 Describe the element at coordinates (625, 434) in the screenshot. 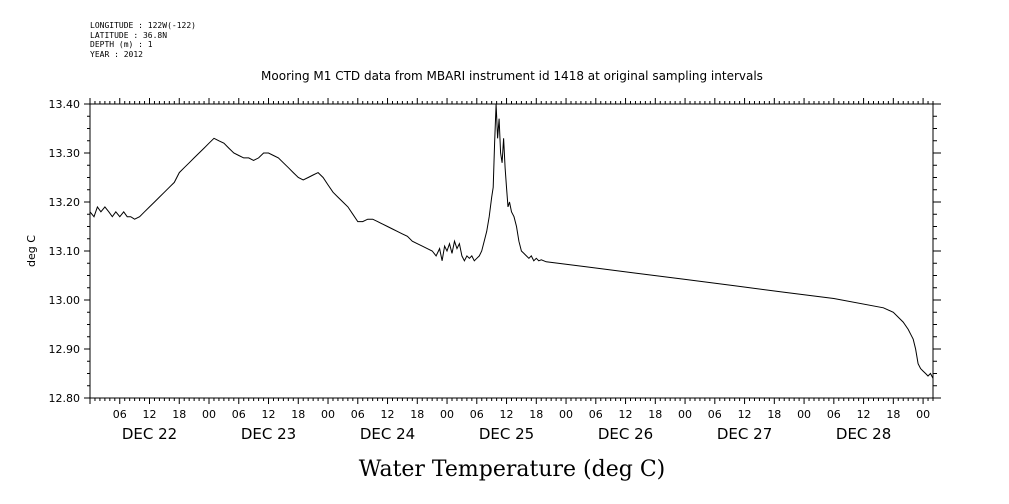

I see `x-day-label: DEC 26` at that location.